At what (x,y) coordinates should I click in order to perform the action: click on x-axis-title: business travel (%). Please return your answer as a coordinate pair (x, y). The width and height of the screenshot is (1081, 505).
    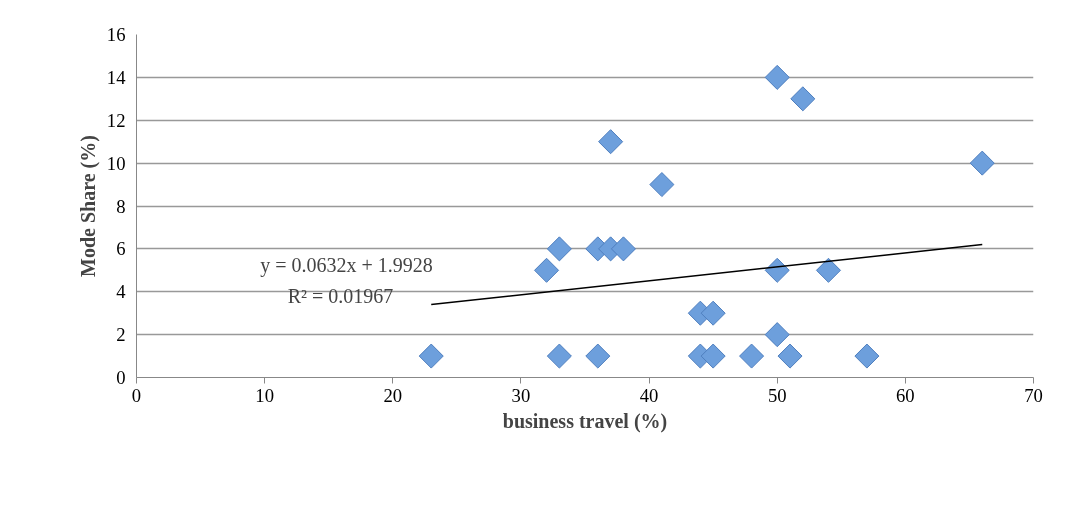
    Looking at the image, I should click on (585, 421).